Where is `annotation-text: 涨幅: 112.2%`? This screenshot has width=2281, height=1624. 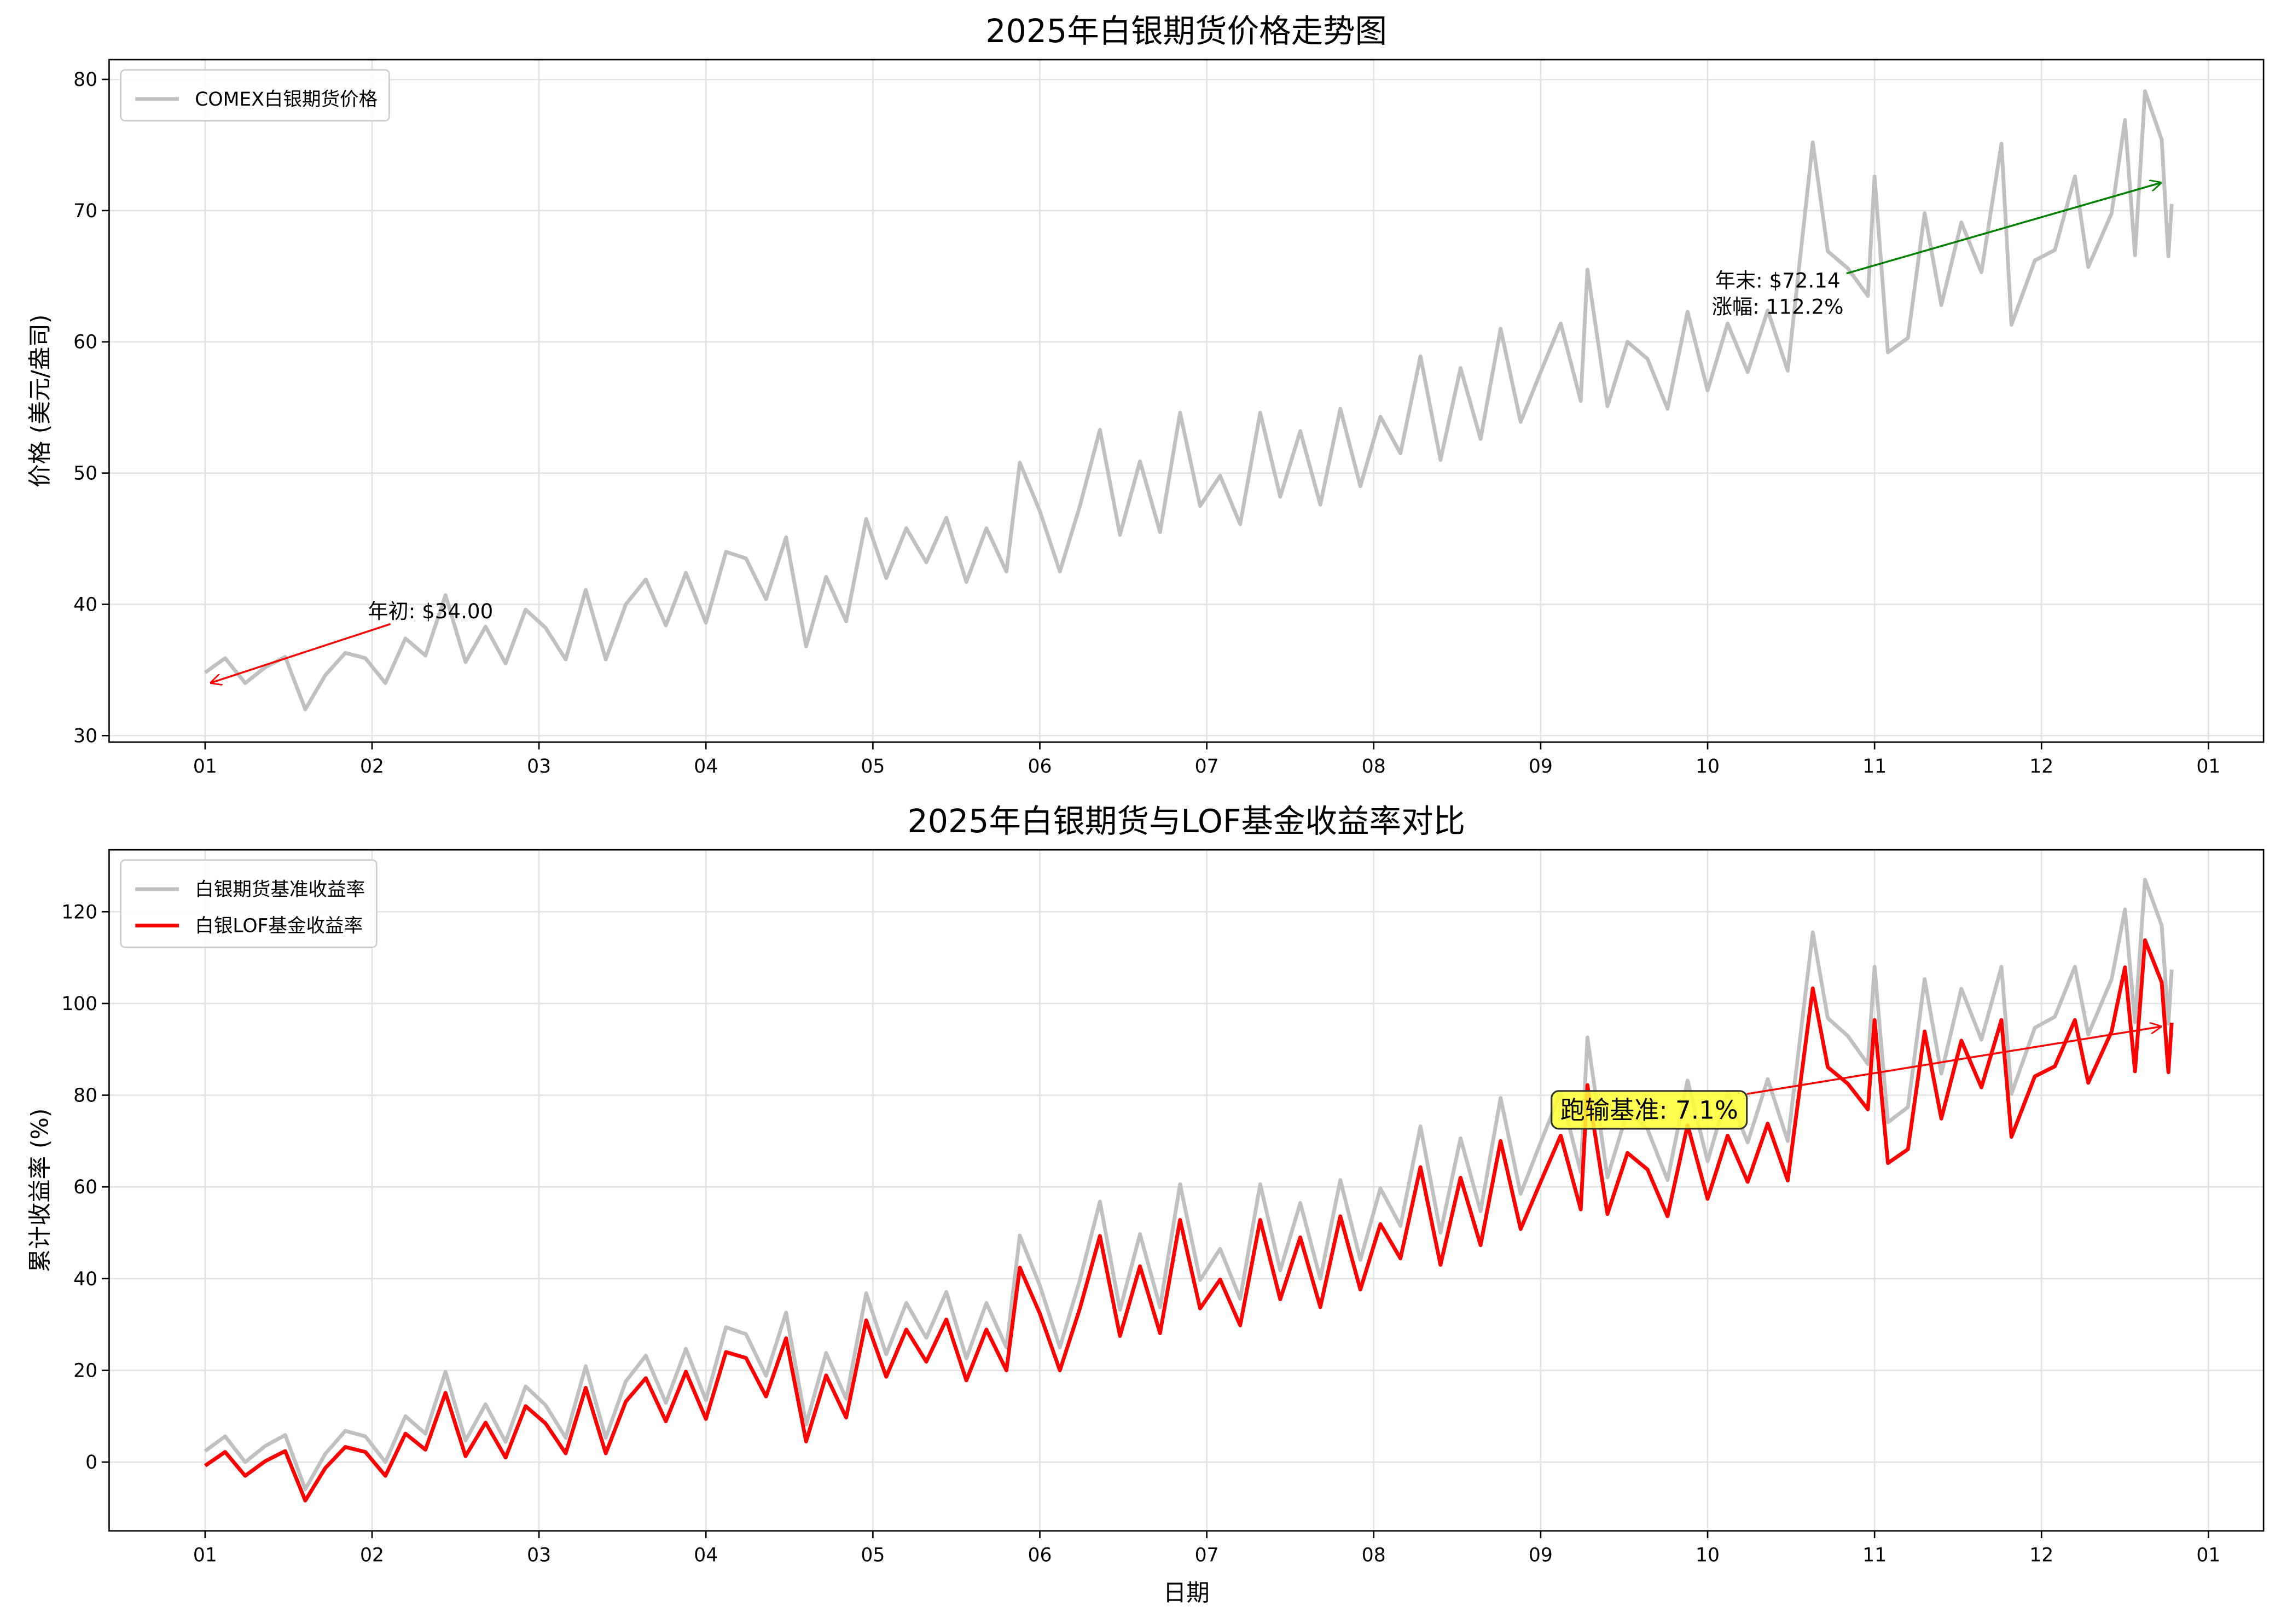 annotation-text: 涨幅: 112.2% is located at coordinates (1778, 306).